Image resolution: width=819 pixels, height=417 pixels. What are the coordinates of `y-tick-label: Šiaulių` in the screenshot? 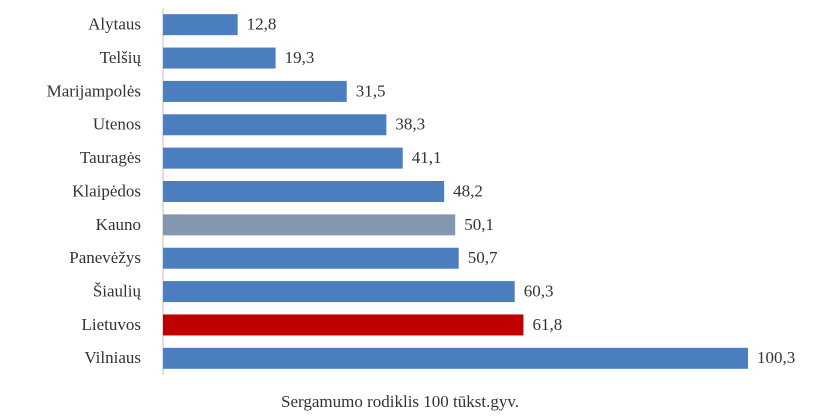 It's located at (117, 290).